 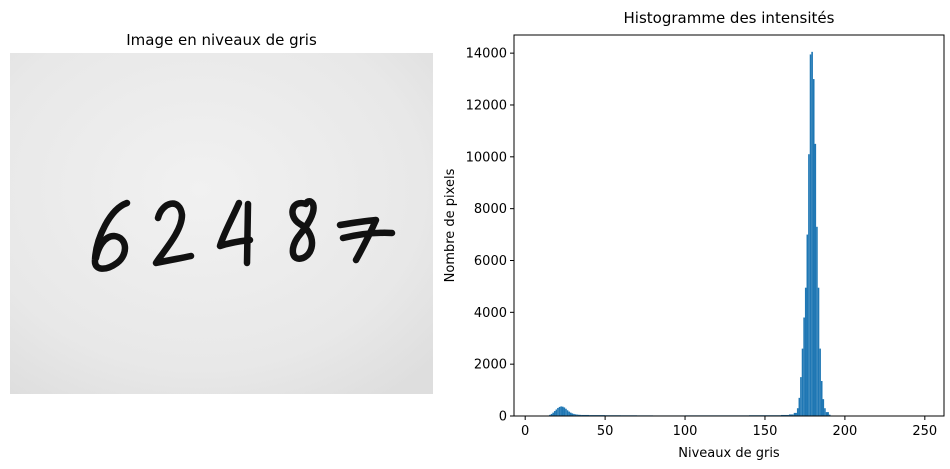 What do you see at coordinates (844, 431) in the screenshot?
I see `x-tick-label: 200` at bounding box center [844, 431].